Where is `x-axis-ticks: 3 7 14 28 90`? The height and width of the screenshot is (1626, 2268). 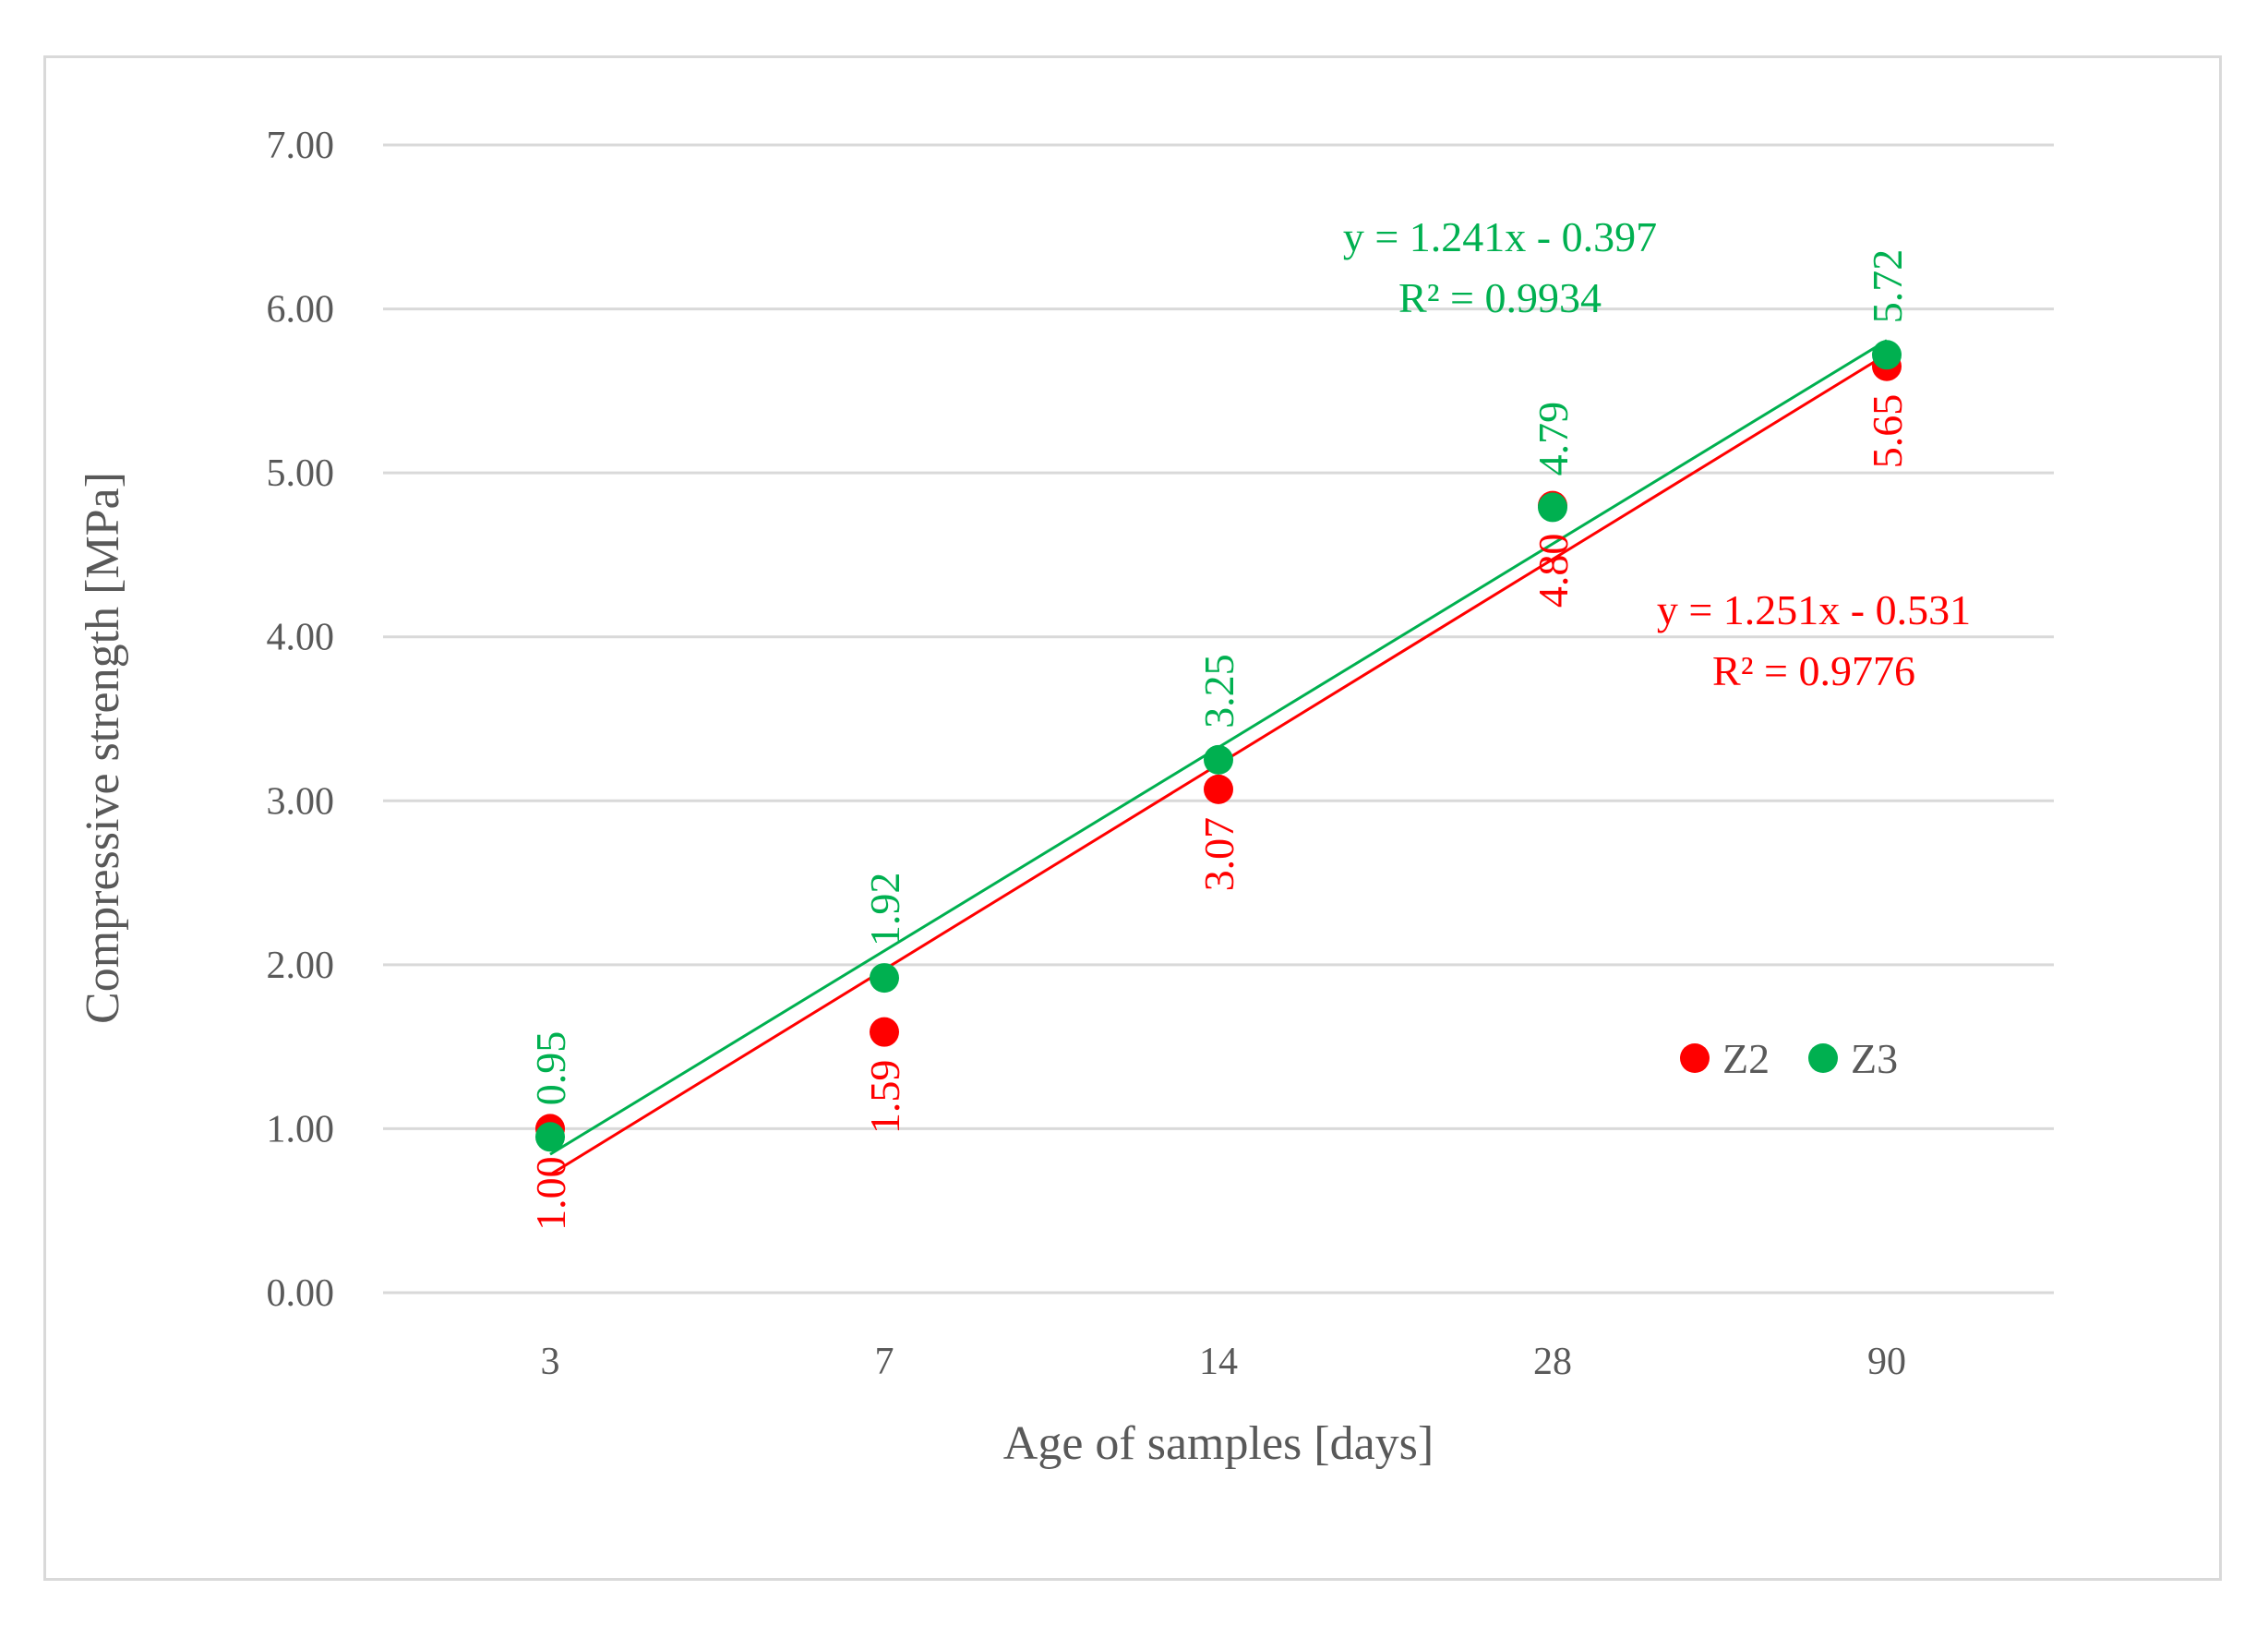
x-axis-ticks: 3 7 14 28 90 is located at coordinates (1224, 1362).